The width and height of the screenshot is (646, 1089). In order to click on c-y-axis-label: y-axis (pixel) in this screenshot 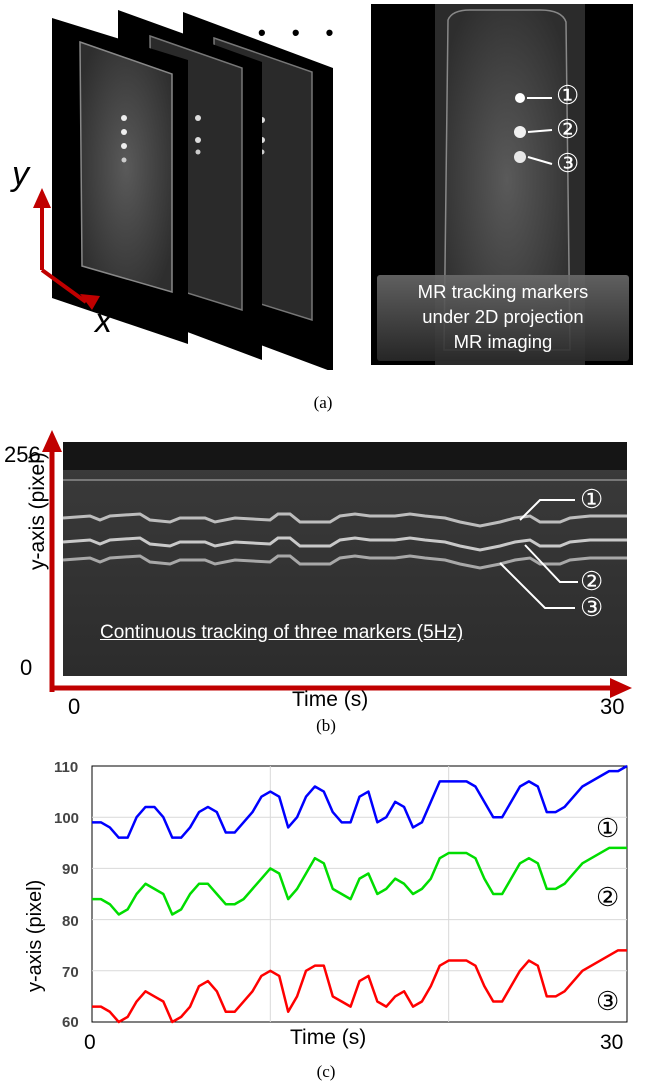, I will do `click(35, 936)`.